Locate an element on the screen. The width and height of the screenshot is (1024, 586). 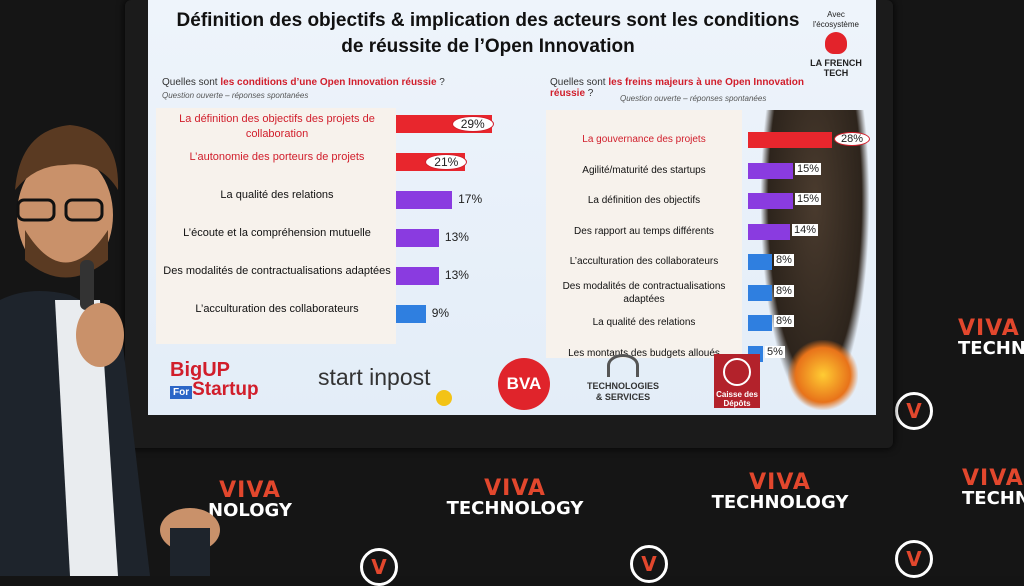
bigup-startup-logo: BigUP For Startup is located at coordinates (214, 379).